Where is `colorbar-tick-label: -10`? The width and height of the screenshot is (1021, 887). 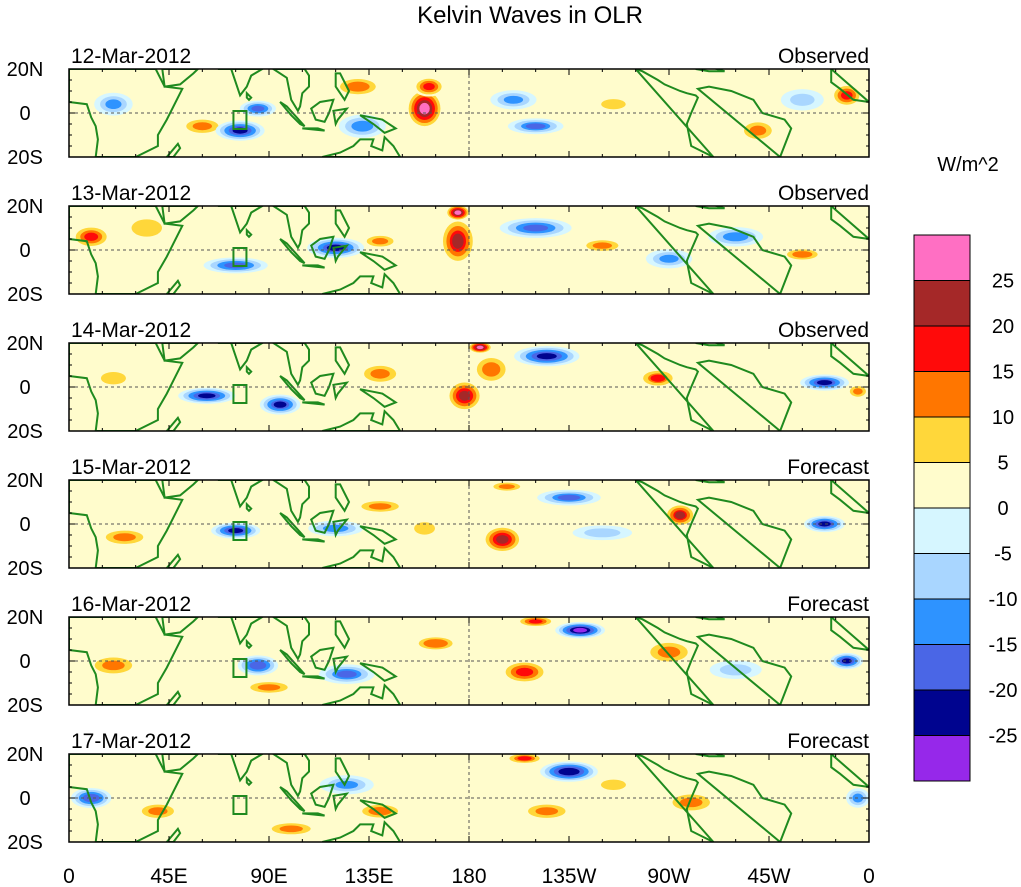
colorbar-tick-label: -10 is located at coordinates (1003, 600).